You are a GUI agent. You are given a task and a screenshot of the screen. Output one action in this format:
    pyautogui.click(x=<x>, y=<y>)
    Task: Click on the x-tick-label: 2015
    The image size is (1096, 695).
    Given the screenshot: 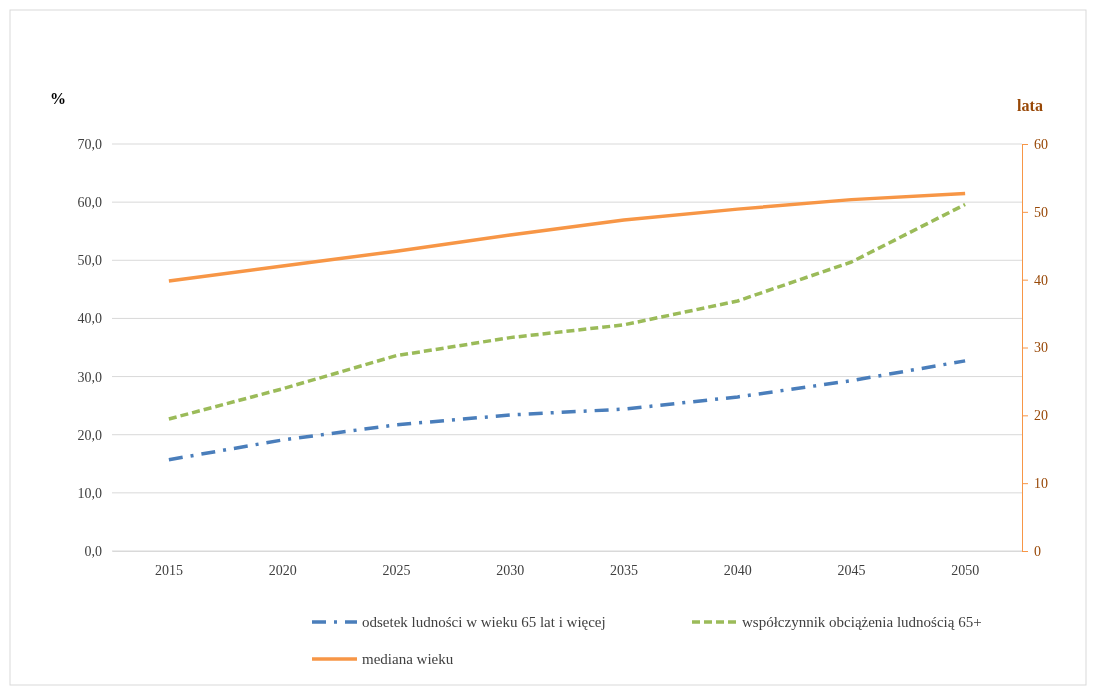 What is the action you would take?
    pyautogui.click(x=168, y=570)
    